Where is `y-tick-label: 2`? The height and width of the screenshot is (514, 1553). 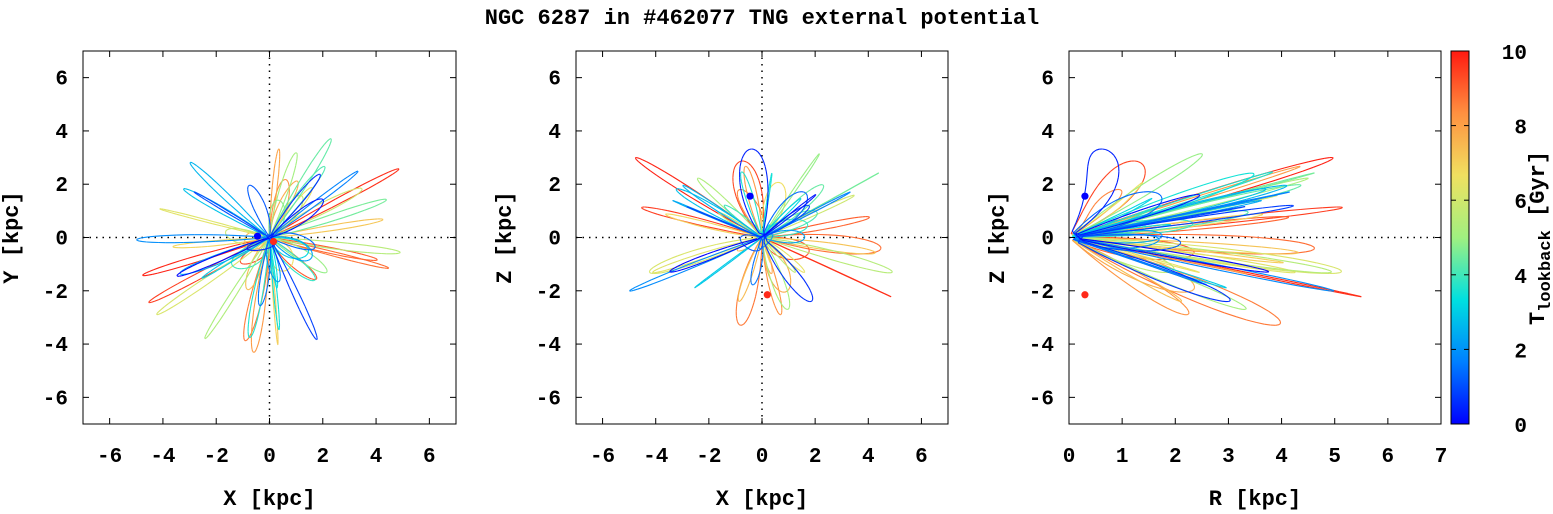 y-tick-label: 2 is located at coordinates (554, 186).